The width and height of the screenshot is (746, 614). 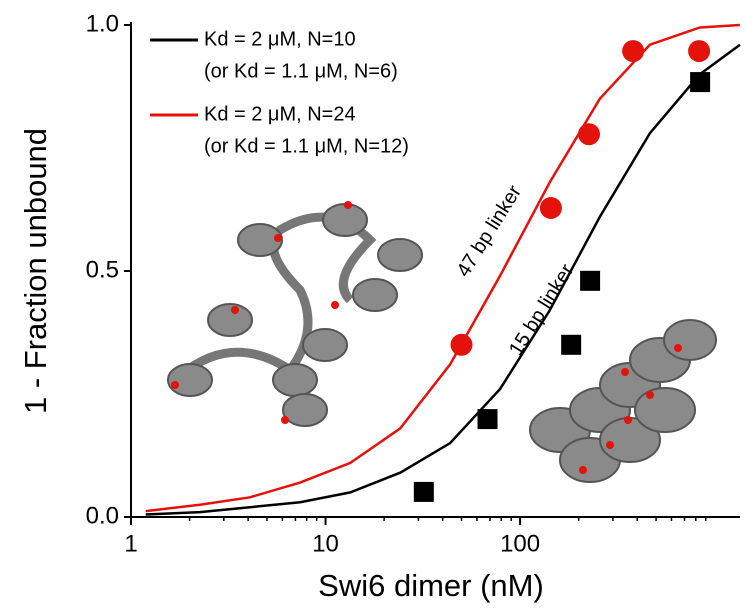 I want to click on legend-label: Kd = 2 μM, N=10, so click(x=280, y=39).